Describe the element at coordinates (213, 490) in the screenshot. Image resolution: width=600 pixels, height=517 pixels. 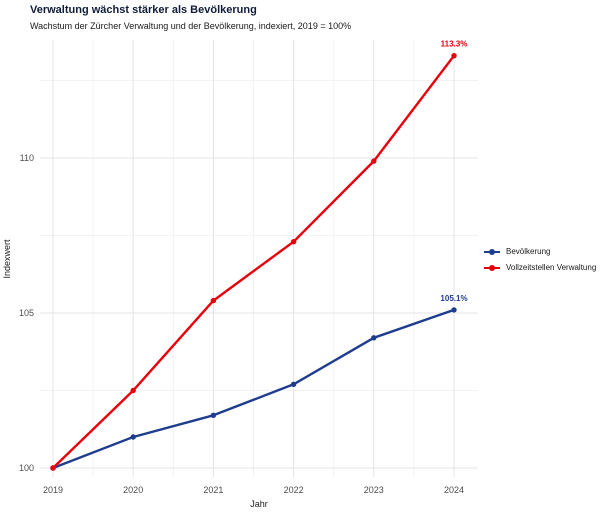
I see `x-tick-label: 2021` at that location.